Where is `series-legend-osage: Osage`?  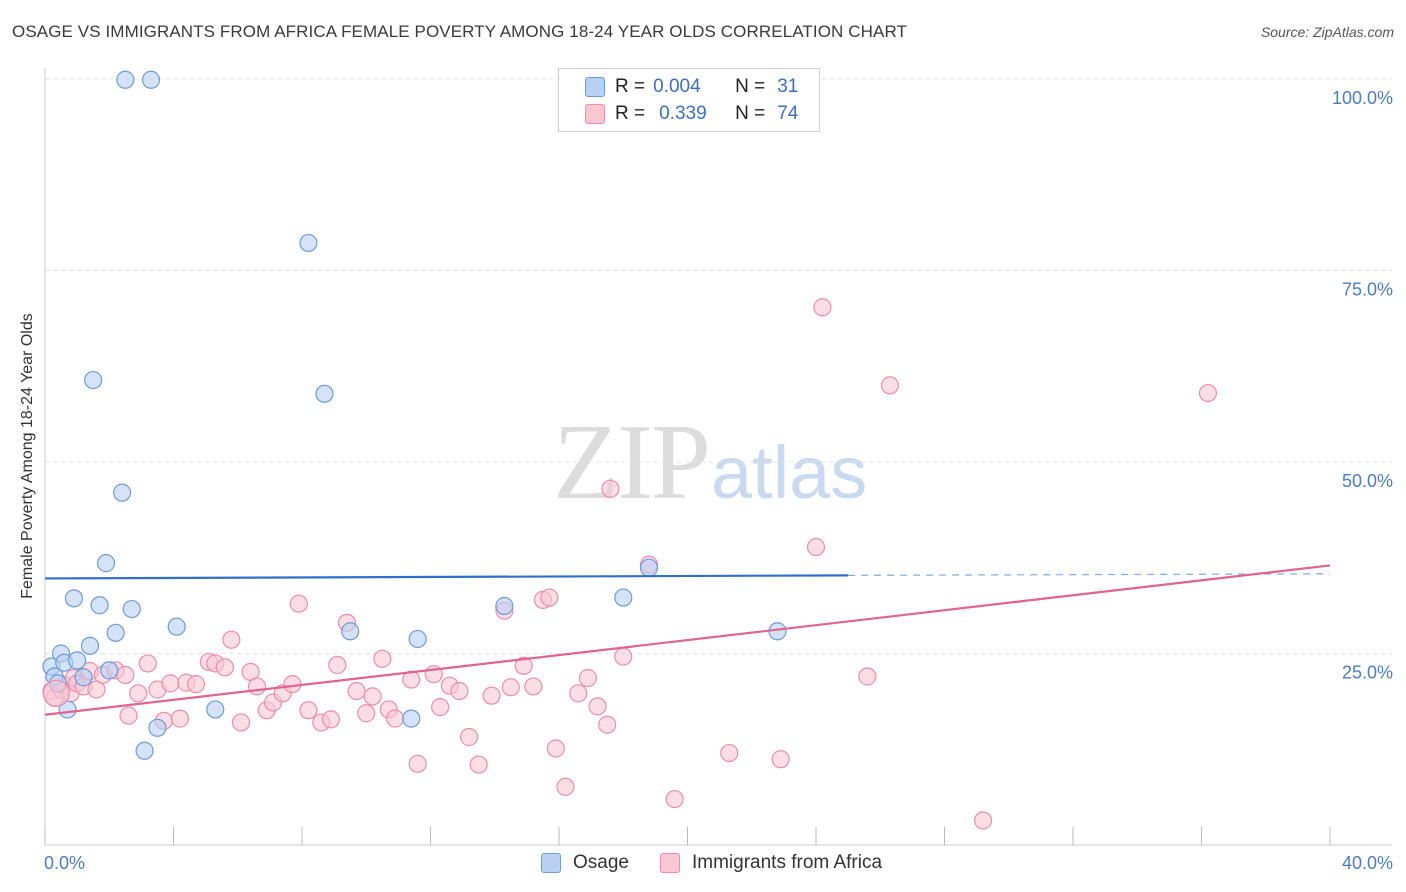
series-legend-osage: Osage is located at coordinates (585, 863).